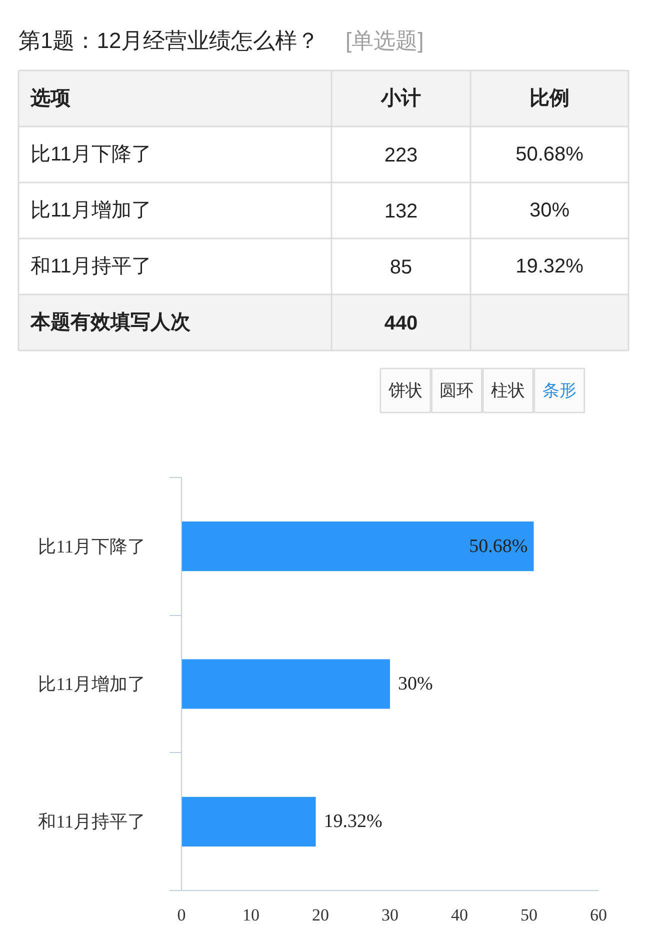 Image resolution: width=650 pixels, height=943 pixels. I want to click on text: [单选题], so click(384, 40).